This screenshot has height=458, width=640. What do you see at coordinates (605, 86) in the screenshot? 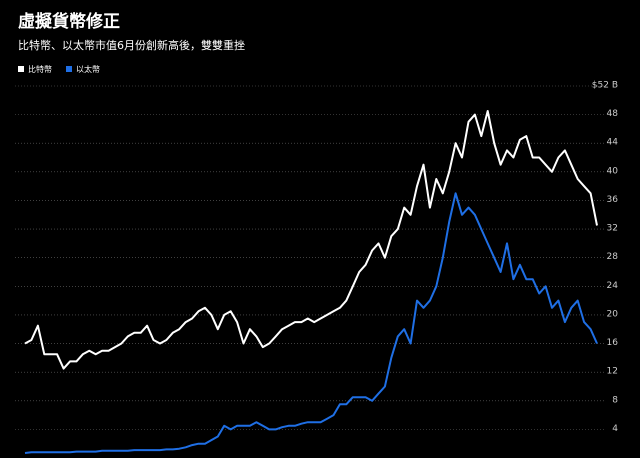
I see `y-tick-label: $52 B` at bounding box center [605, 86].